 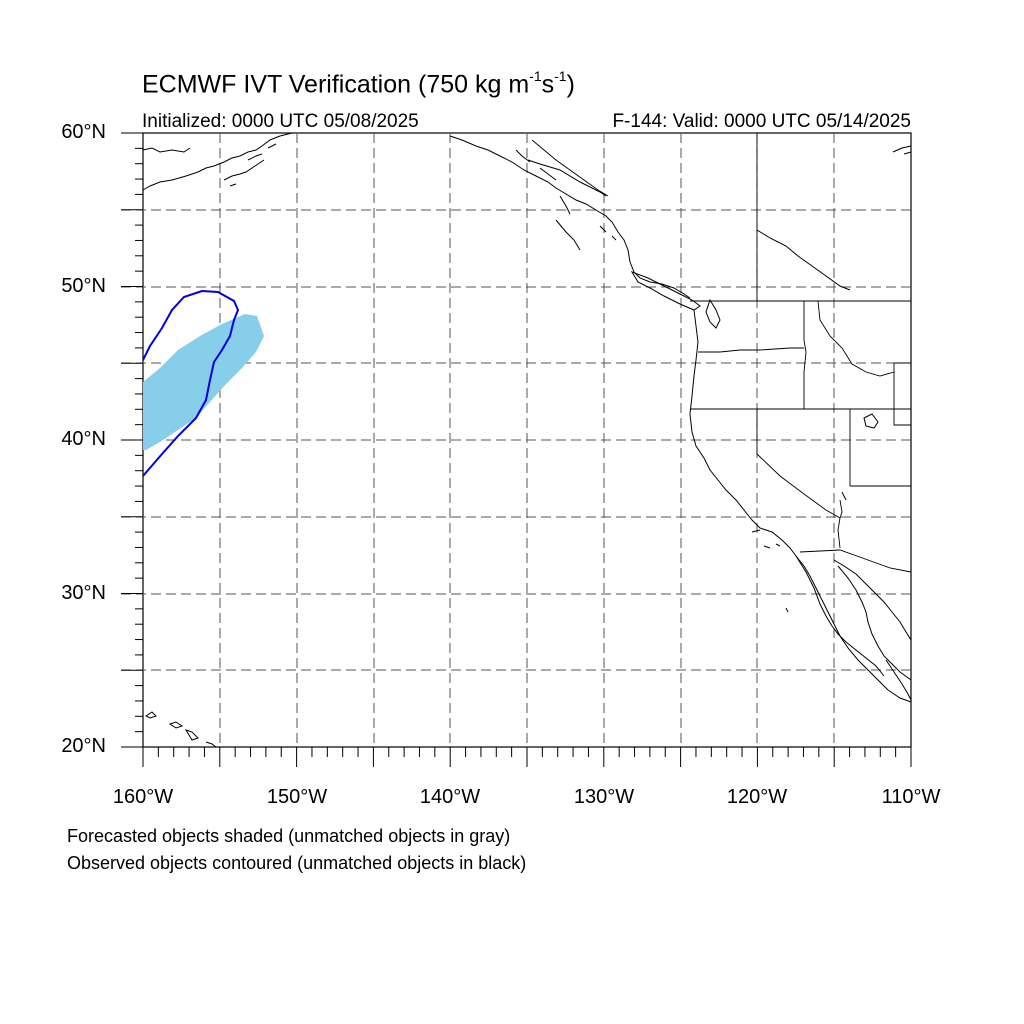 I want to click on observed-ivt-contour, so click(x=191, y=383).